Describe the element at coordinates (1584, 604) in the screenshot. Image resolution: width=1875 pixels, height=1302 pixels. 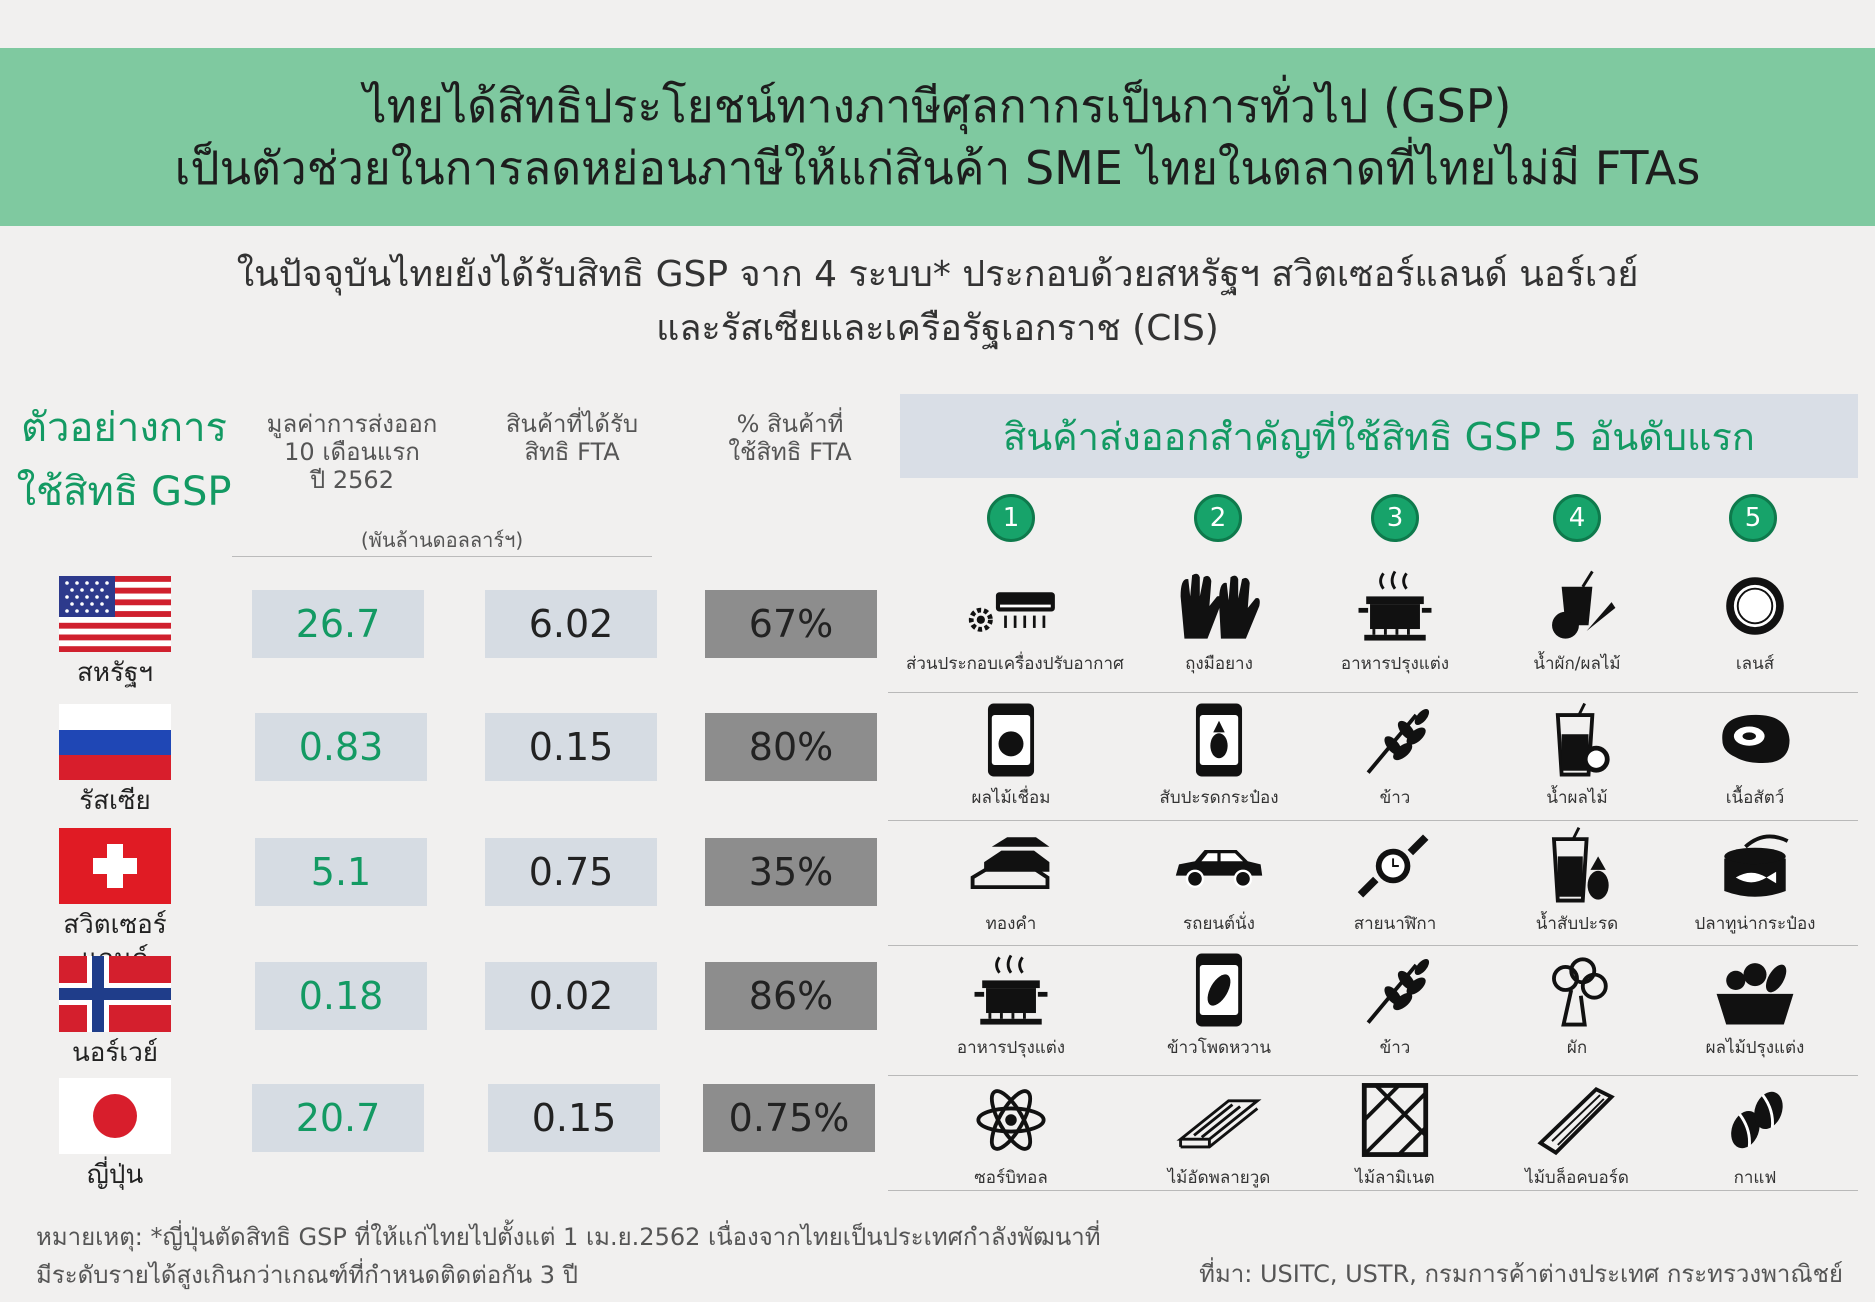
I see `fruit-vegetable-juice-icon` at that location.